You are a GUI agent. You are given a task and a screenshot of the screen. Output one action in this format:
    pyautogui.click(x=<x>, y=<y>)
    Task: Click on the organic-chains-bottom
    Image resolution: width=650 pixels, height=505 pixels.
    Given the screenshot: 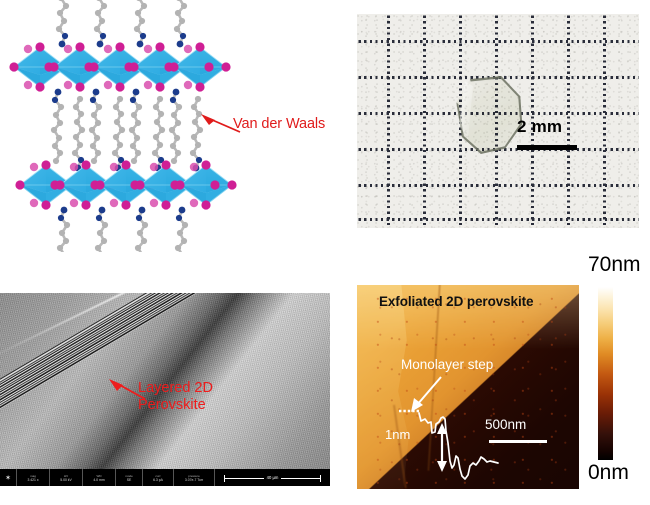 What is the action you would take?
    pyautogui.click(x=122, y=228)
    